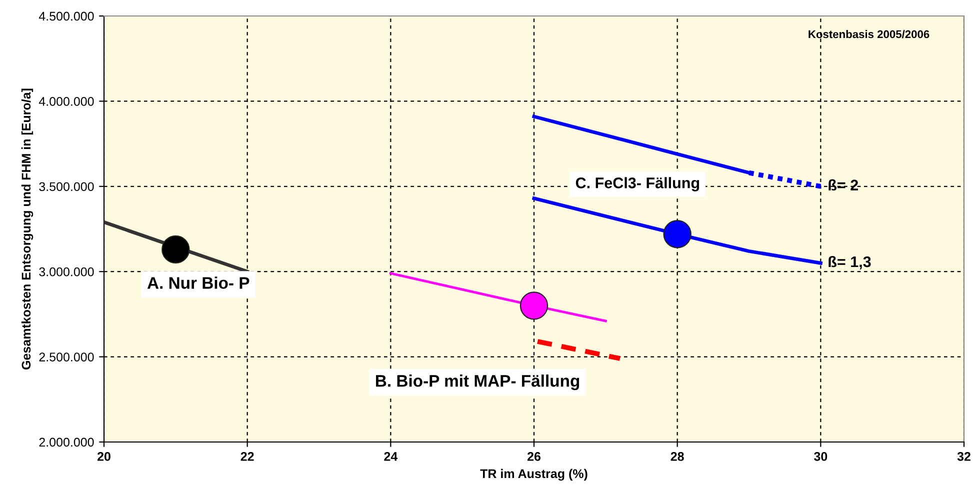 The height and width of the screenshot is (494, 973). I want to click on line-series, so click(677, 230).